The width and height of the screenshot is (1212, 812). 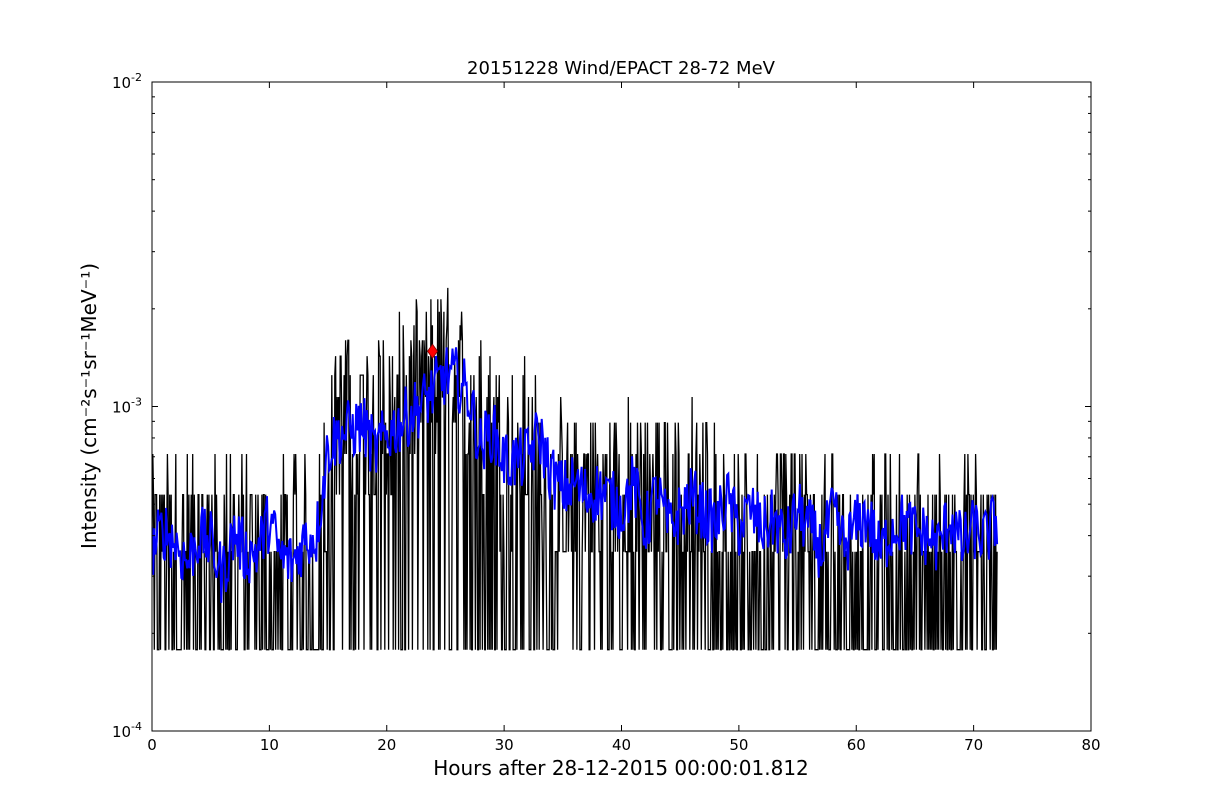 I want to click on x-tick-label: 0, so click(x=152, y=745).